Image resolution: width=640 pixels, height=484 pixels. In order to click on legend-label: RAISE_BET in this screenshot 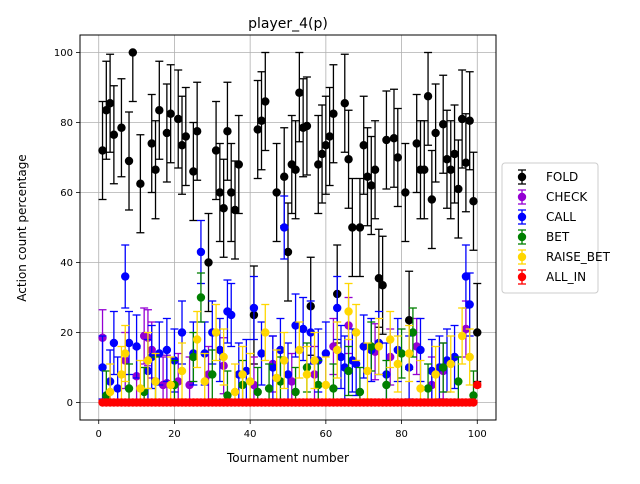, I will do `click(578, 257)`.